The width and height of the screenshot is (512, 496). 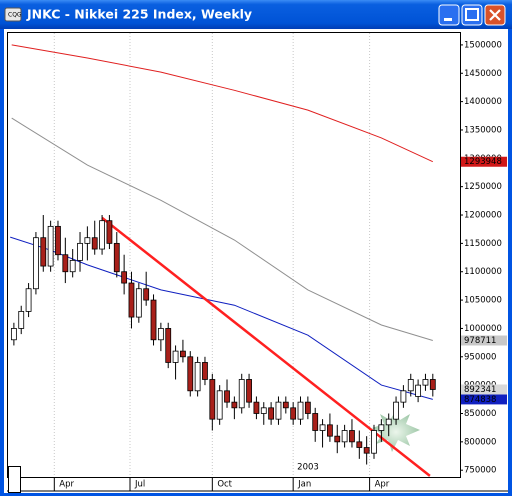 I want to click on maximize-glyph, so click(x=472, y=14).